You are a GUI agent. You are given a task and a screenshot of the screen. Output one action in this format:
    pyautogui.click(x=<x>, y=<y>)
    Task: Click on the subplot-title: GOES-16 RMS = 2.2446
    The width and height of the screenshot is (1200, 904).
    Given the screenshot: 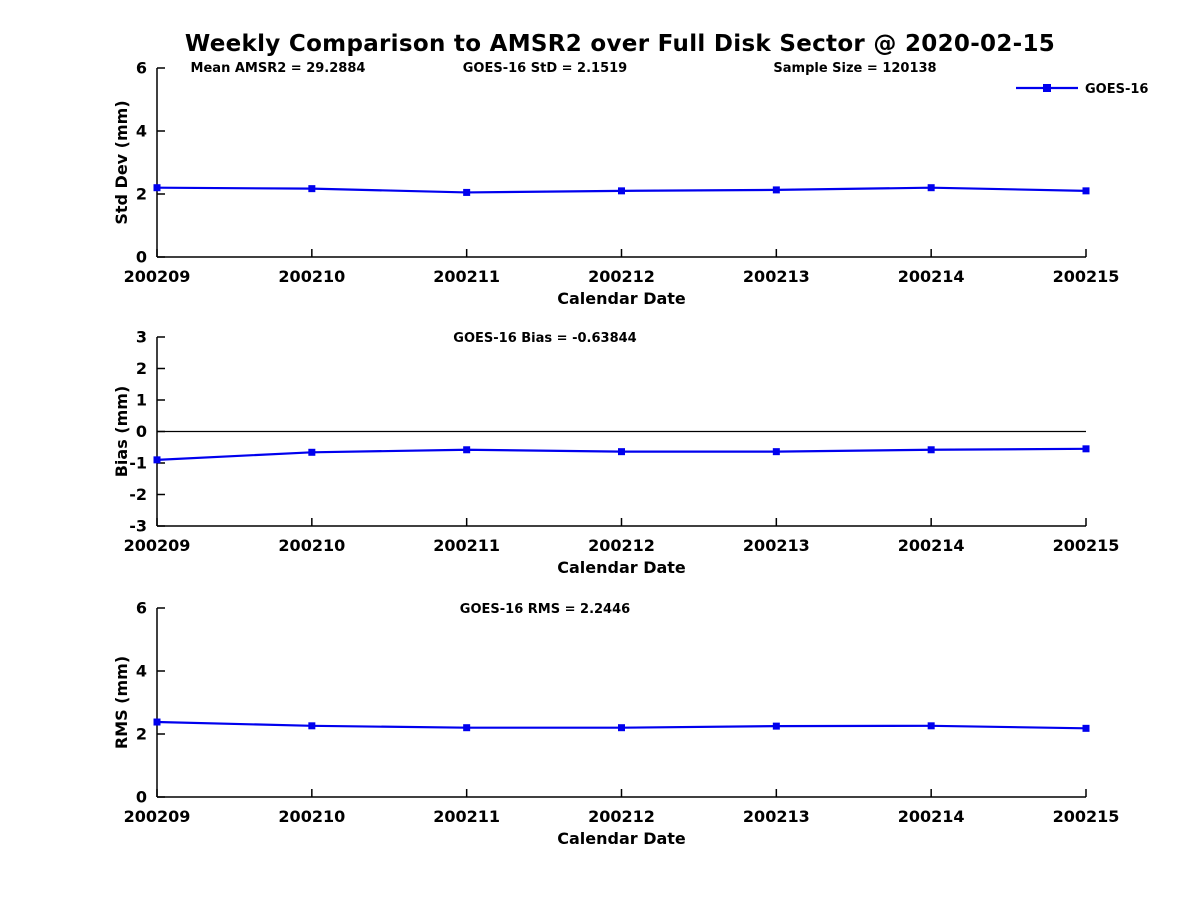 What is the action you would take?
    pyautogui.click(x=545, y=609)
    